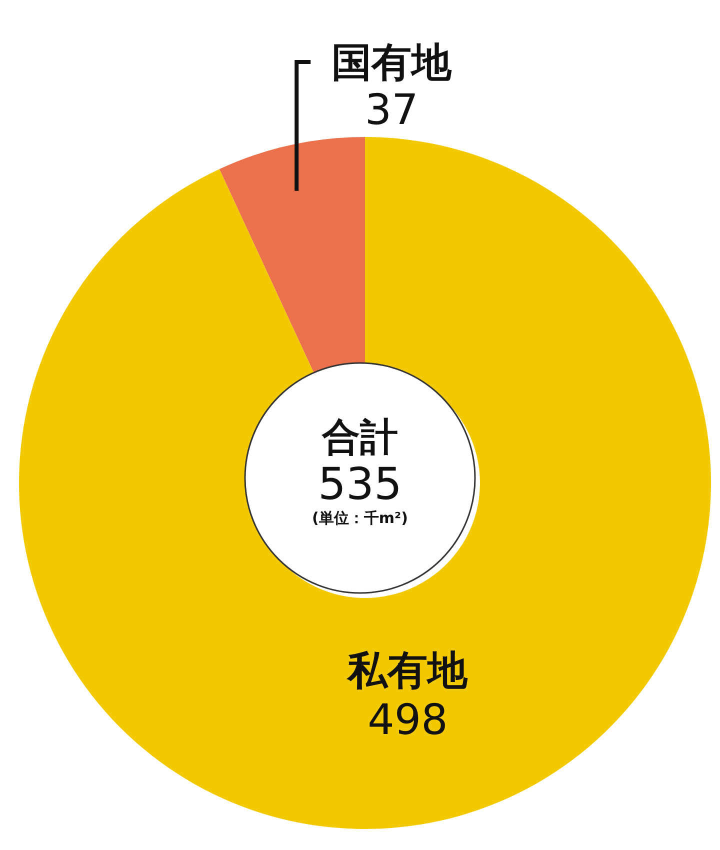 This screenshot has height=850, width=720. Describe the element at coordinates (359, 437) in the screenshot. I see `text: 合計` at that location.